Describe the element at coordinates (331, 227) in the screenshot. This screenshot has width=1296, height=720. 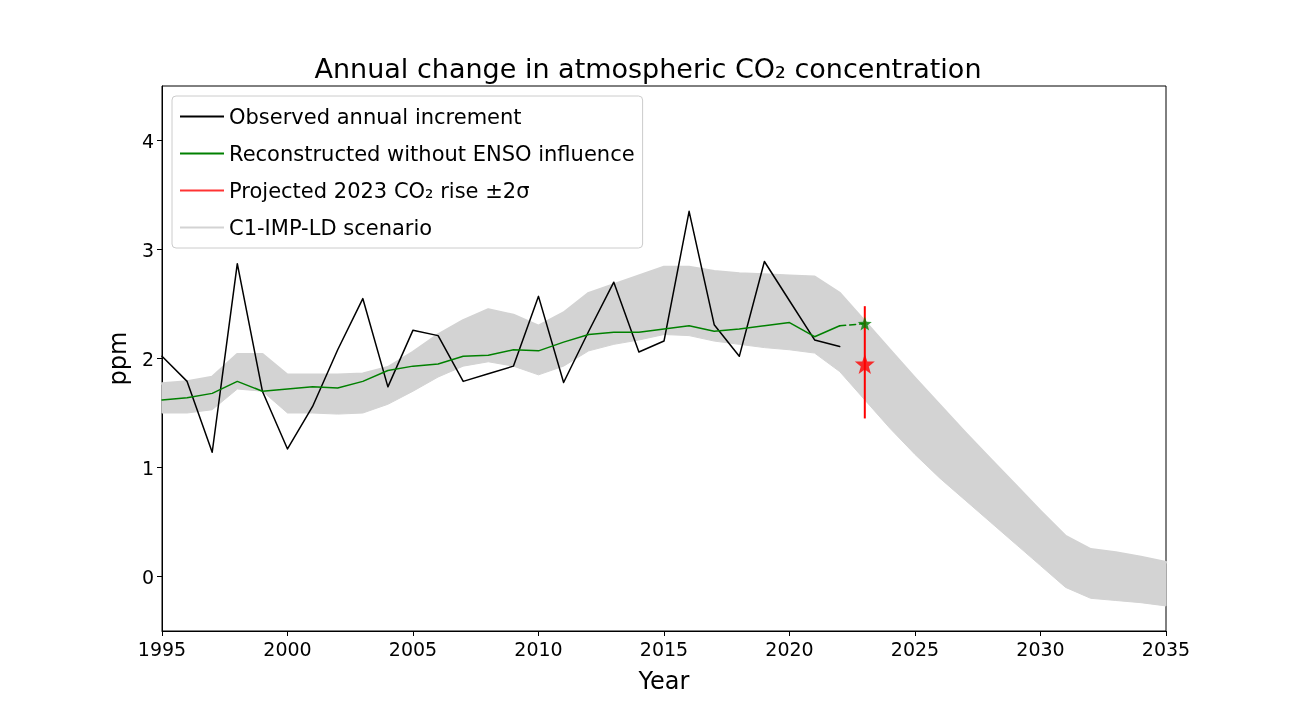
I see `legend-label: C1-IMP-LD scenario` at that location.